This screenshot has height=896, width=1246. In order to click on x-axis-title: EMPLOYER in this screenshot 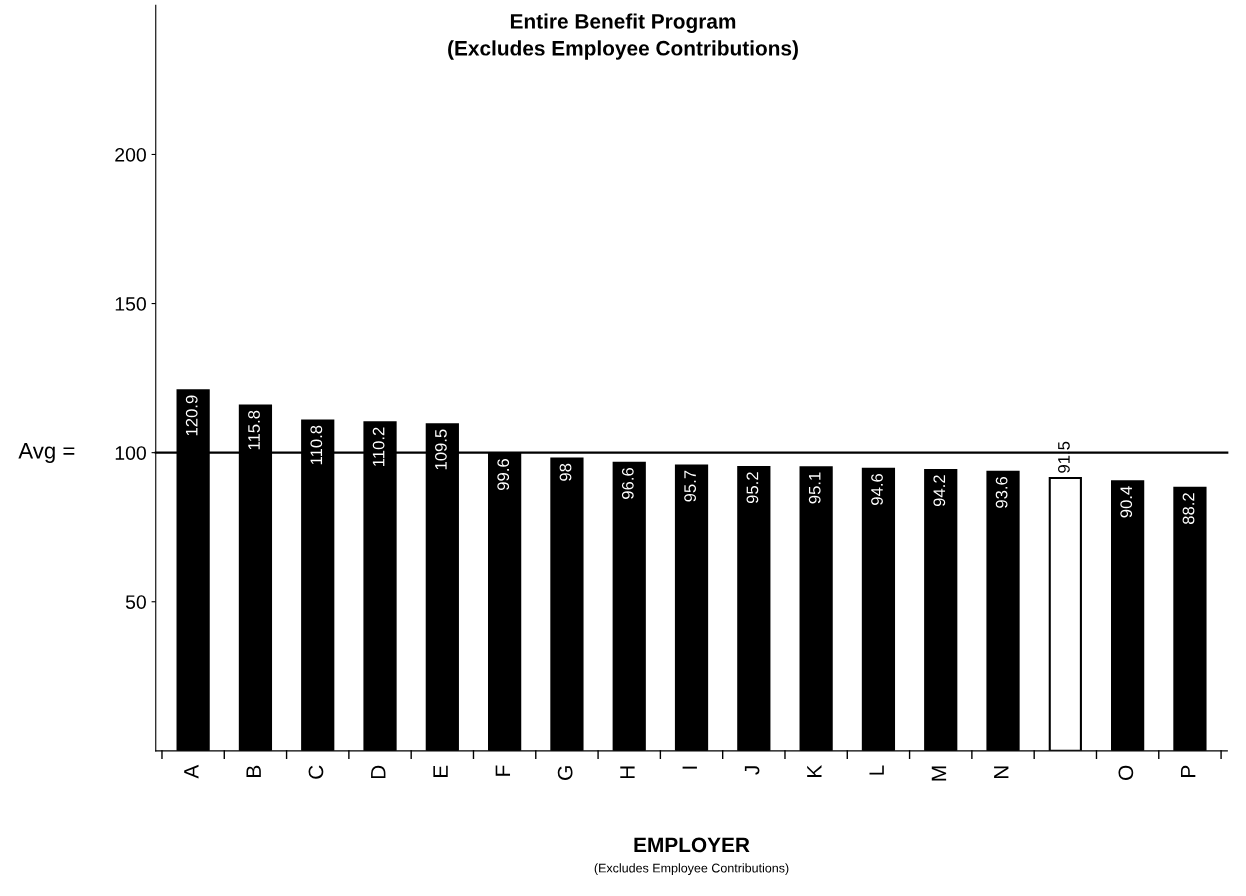, I will do `click(692, 845)`.